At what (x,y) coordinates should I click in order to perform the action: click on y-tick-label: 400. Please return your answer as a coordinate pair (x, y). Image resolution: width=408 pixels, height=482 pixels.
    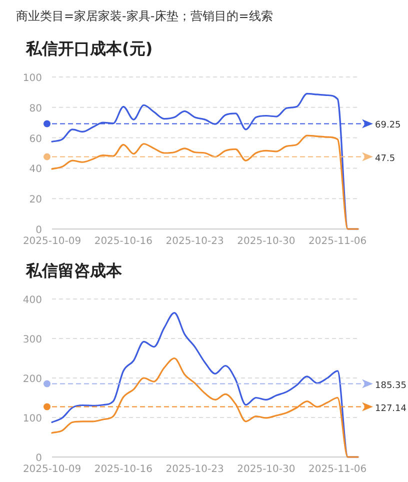
    Looking at the image, I should click on (32, 300).